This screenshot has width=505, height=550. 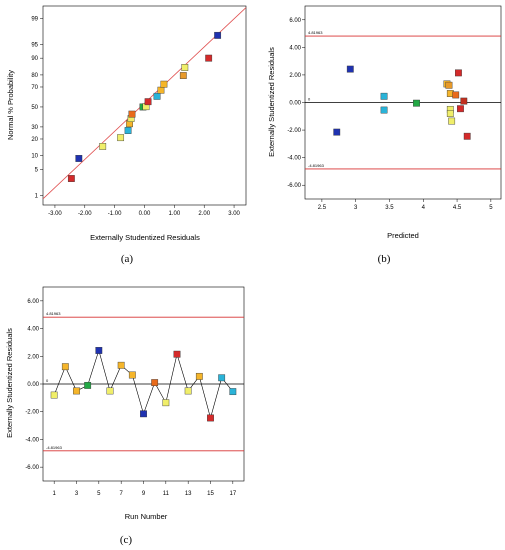 What do you see at coordinates (295, 48) in the screenshot?
I see `panel-b-y-tick-label: 4.00` at bounding box center [295, 48].